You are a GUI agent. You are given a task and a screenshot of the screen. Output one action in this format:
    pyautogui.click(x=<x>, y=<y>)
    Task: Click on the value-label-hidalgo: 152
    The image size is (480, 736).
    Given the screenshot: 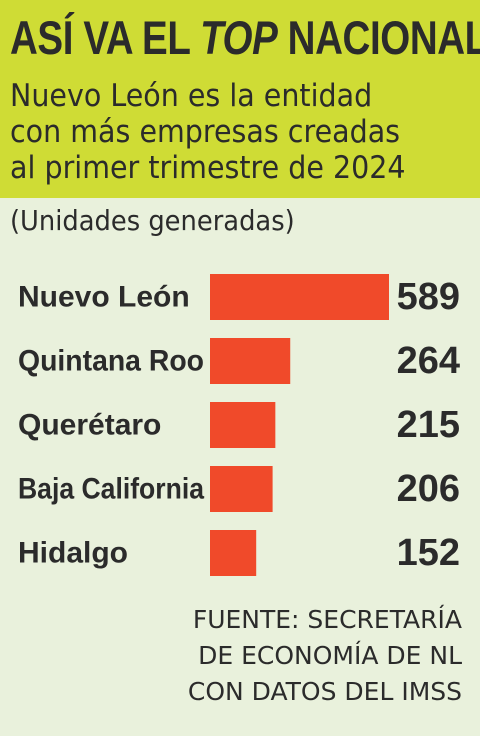 What is the action you would take?
    pyautogui.click(x=428, y=553)
    